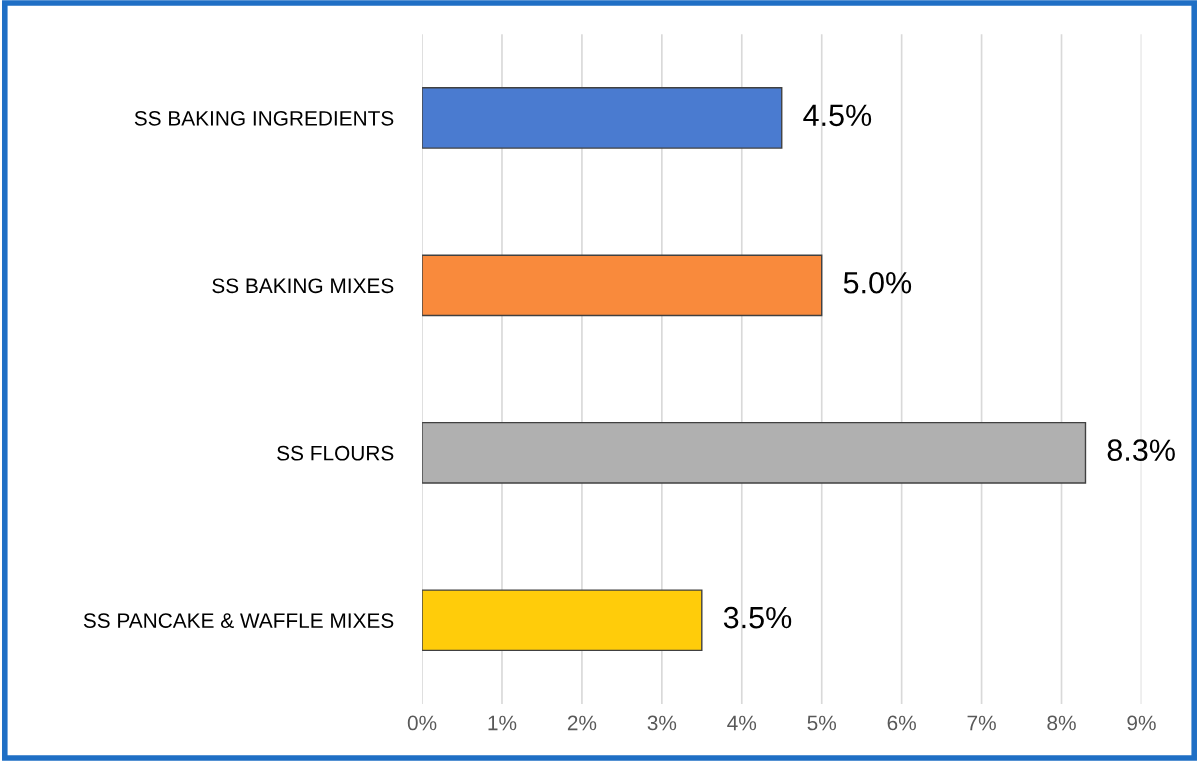  What do you see at coordinates (742, 723) in the screenshot?
I see `x-tick-label: 4%` at bounding box center [742, 723].